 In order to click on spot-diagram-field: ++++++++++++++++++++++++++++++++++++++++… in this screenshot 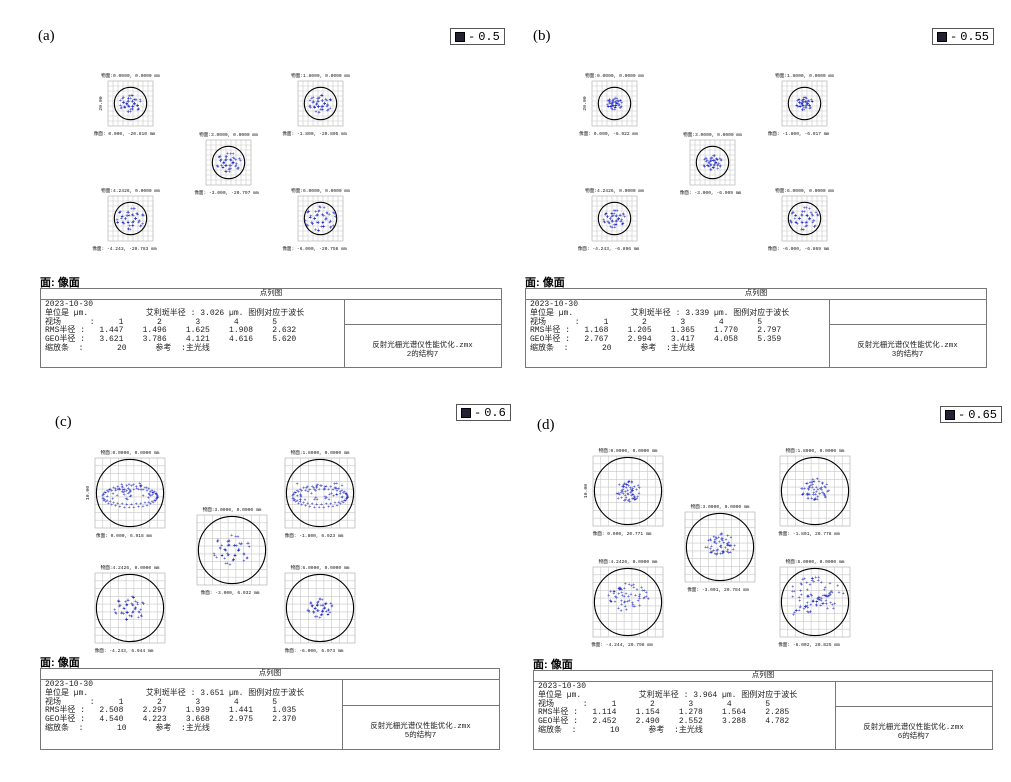, I will do `click(316, 104)`.